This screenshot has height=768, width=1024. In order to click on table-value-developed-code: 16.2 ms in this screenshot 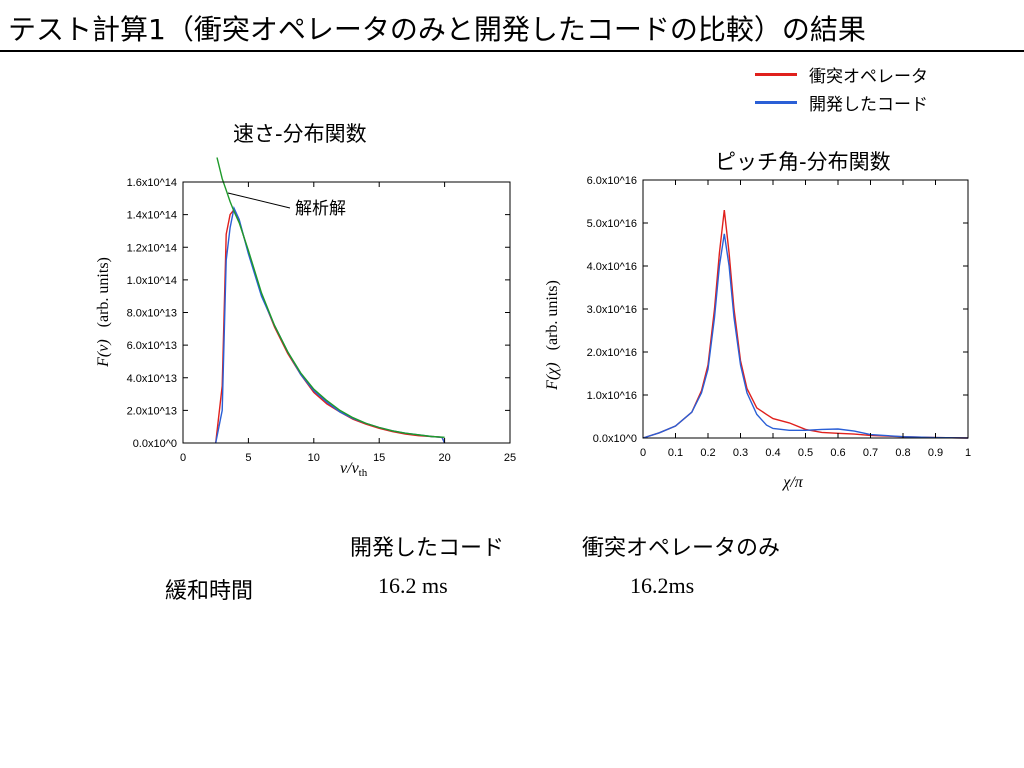, I will do `click(413, 585)`.